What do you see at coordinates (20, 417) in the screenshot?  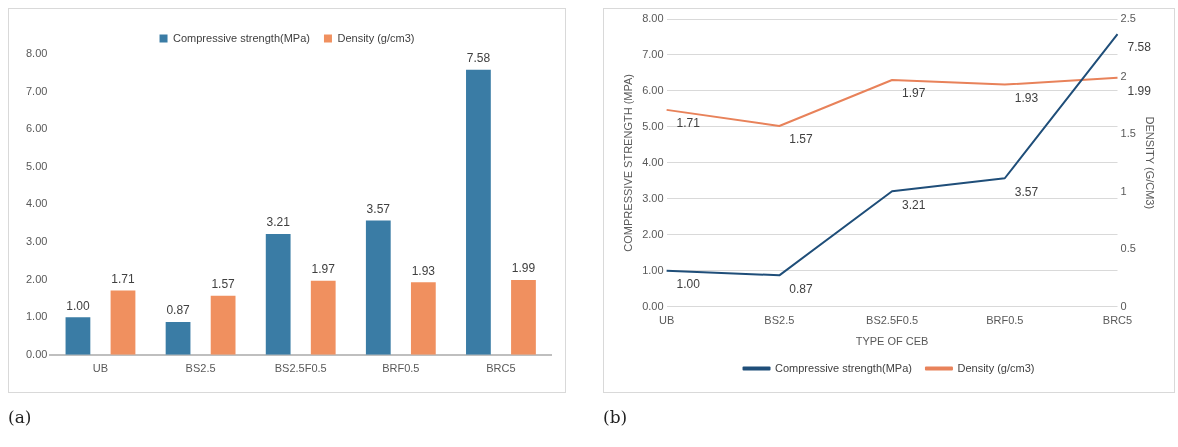 I see `text: (a)` at bounding box center [20, 417].